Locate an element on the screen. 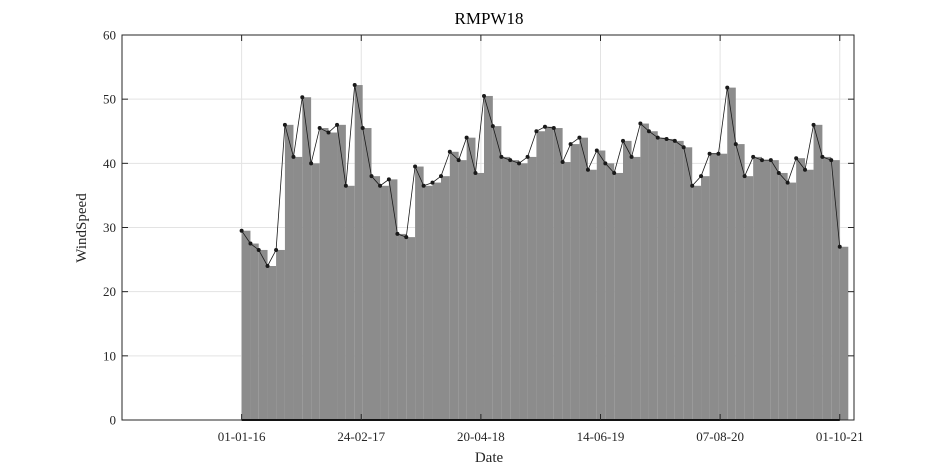  x-tick-label: 07-08-20 is located at coordinates (720, 436).